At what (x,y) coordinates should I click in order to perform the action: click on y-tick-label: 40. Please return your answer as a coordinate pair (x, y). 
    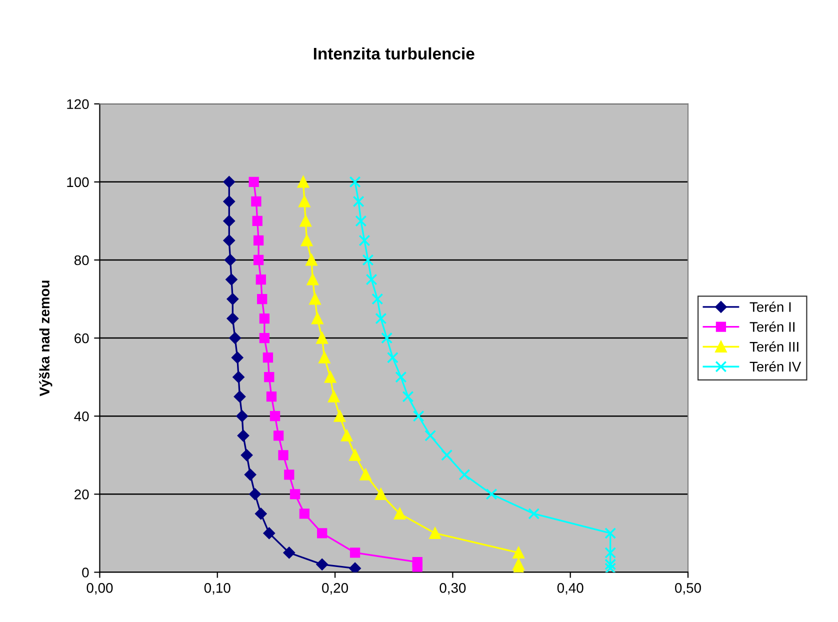
    Looking at the image, I should click on (81, 416).